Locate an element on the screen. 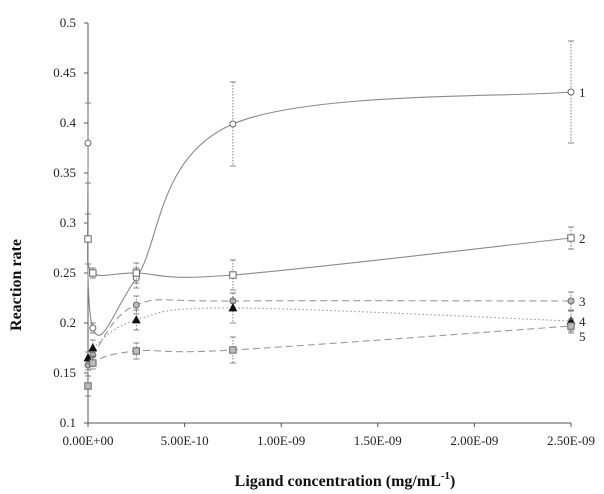  series-2: 2 is located at coordinates (335, 252).